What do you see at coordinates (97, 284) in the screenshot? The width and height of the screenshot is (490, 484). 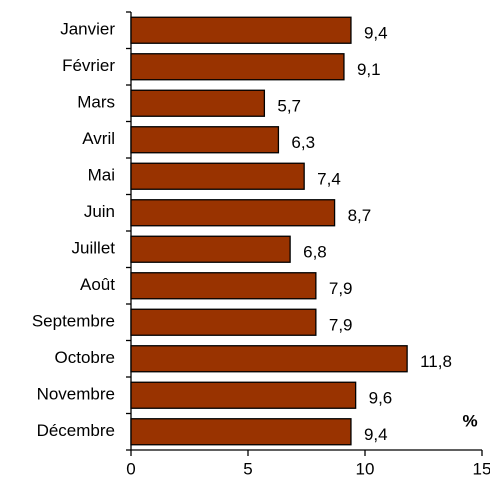 I see `y-tick-label: Août` at bounding box center [97, 284].